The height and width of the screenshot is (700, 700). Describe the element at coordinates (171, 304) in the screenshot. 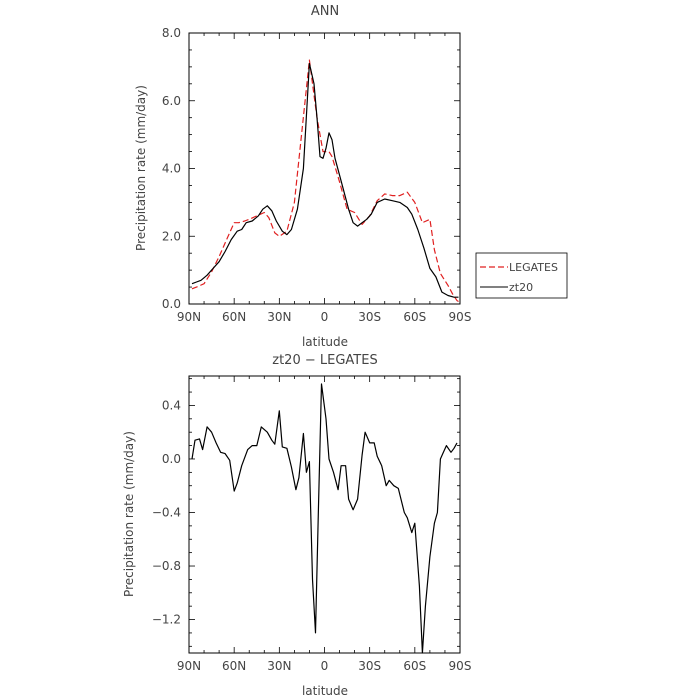

I see `top-y-tick-label: 0.0` at that location.